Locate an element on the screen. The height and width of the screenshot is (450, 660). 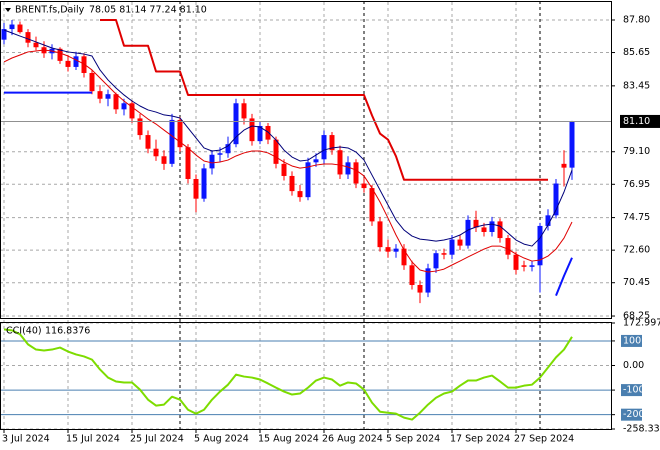
y-tick-label: 72.60 is located at coordinates (636, 250).